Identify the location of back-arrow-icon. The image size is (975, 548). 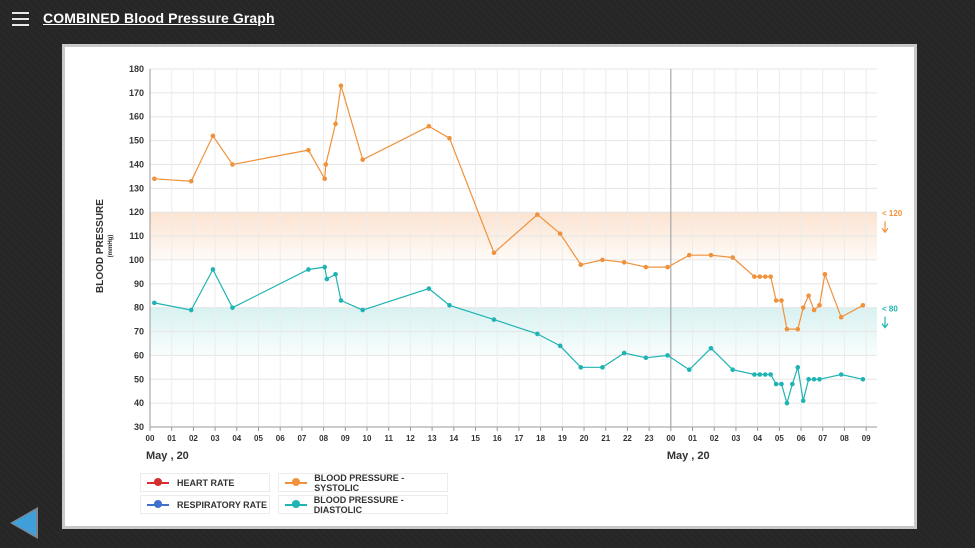
(24, 523).